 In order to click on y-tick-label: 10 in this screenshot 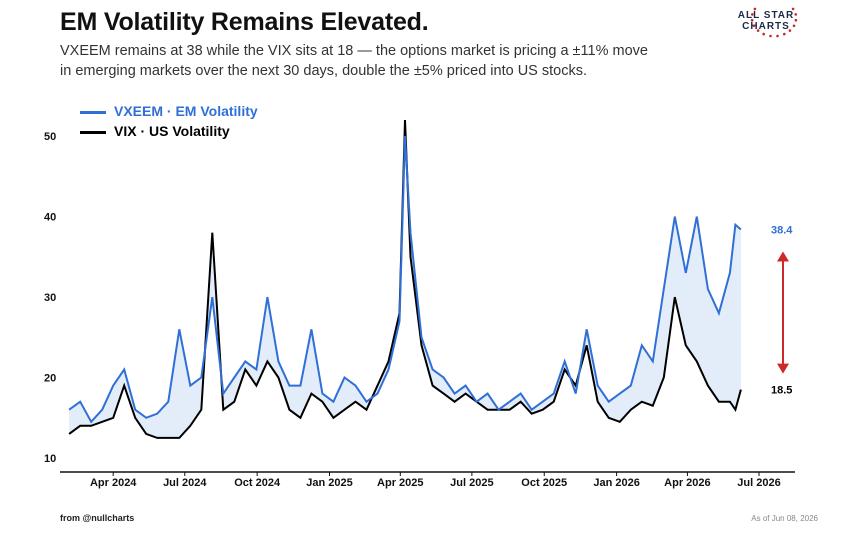, I will do `click(50, 459)`.